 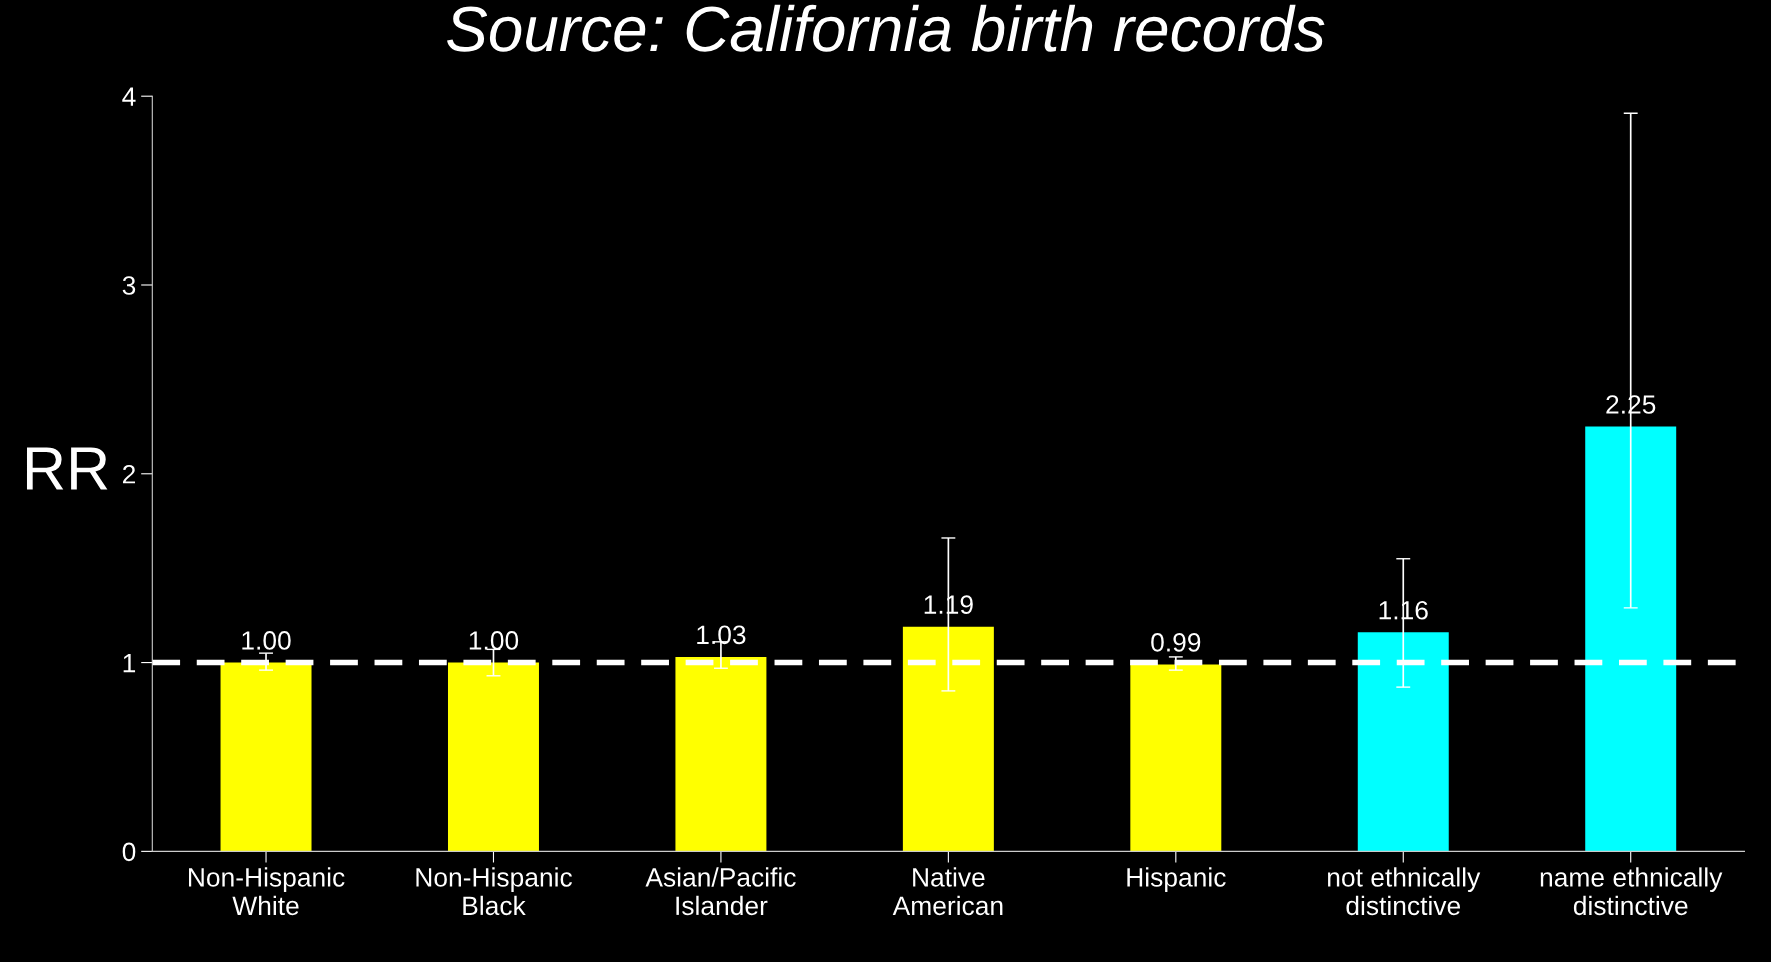 What do you see at coordinates (947, 891) in the screenshot?
I see `x-tick-label: Native American` at bounding box center [947, 891].